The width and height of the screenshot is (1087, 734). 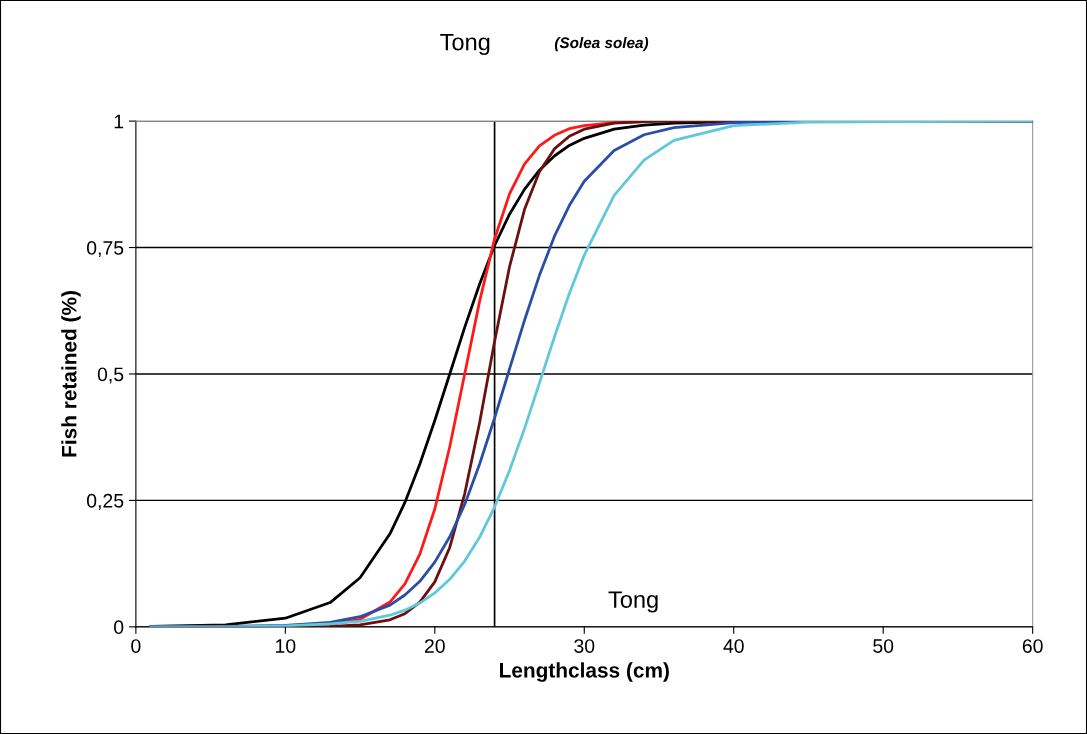 What do you see at coordinates (110, 375) in the screenshot?
I see `y-tick-label: 0,5` at bounding box center [110, 375].